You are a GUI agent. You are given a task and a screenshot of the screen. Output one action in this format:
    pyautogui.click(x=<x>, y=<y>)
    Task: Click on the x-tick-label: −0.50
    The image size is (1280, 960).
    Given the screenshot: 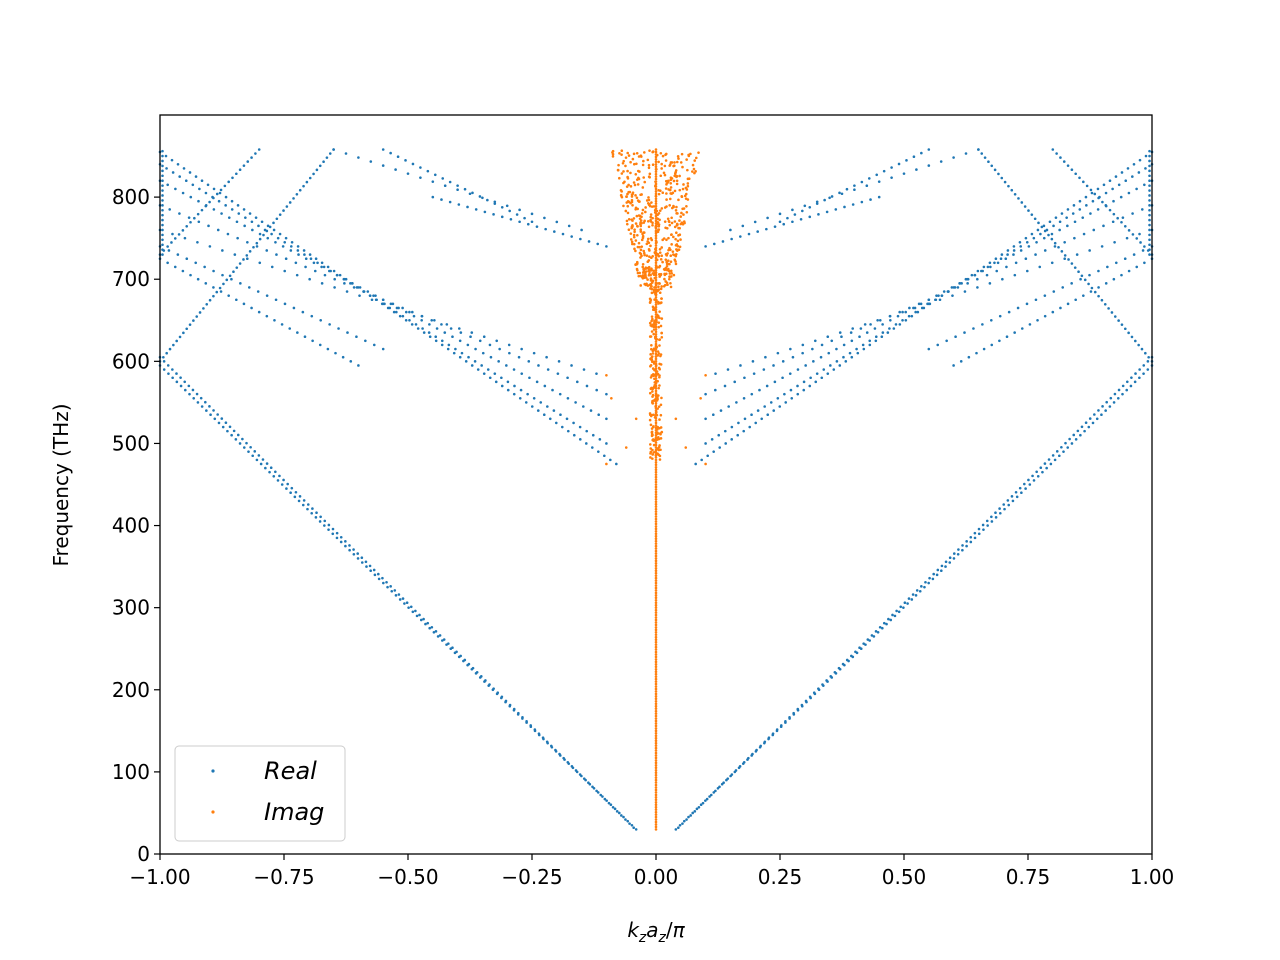 What is the action you would take?
    pyautogui.click(x=407, y=877)
    